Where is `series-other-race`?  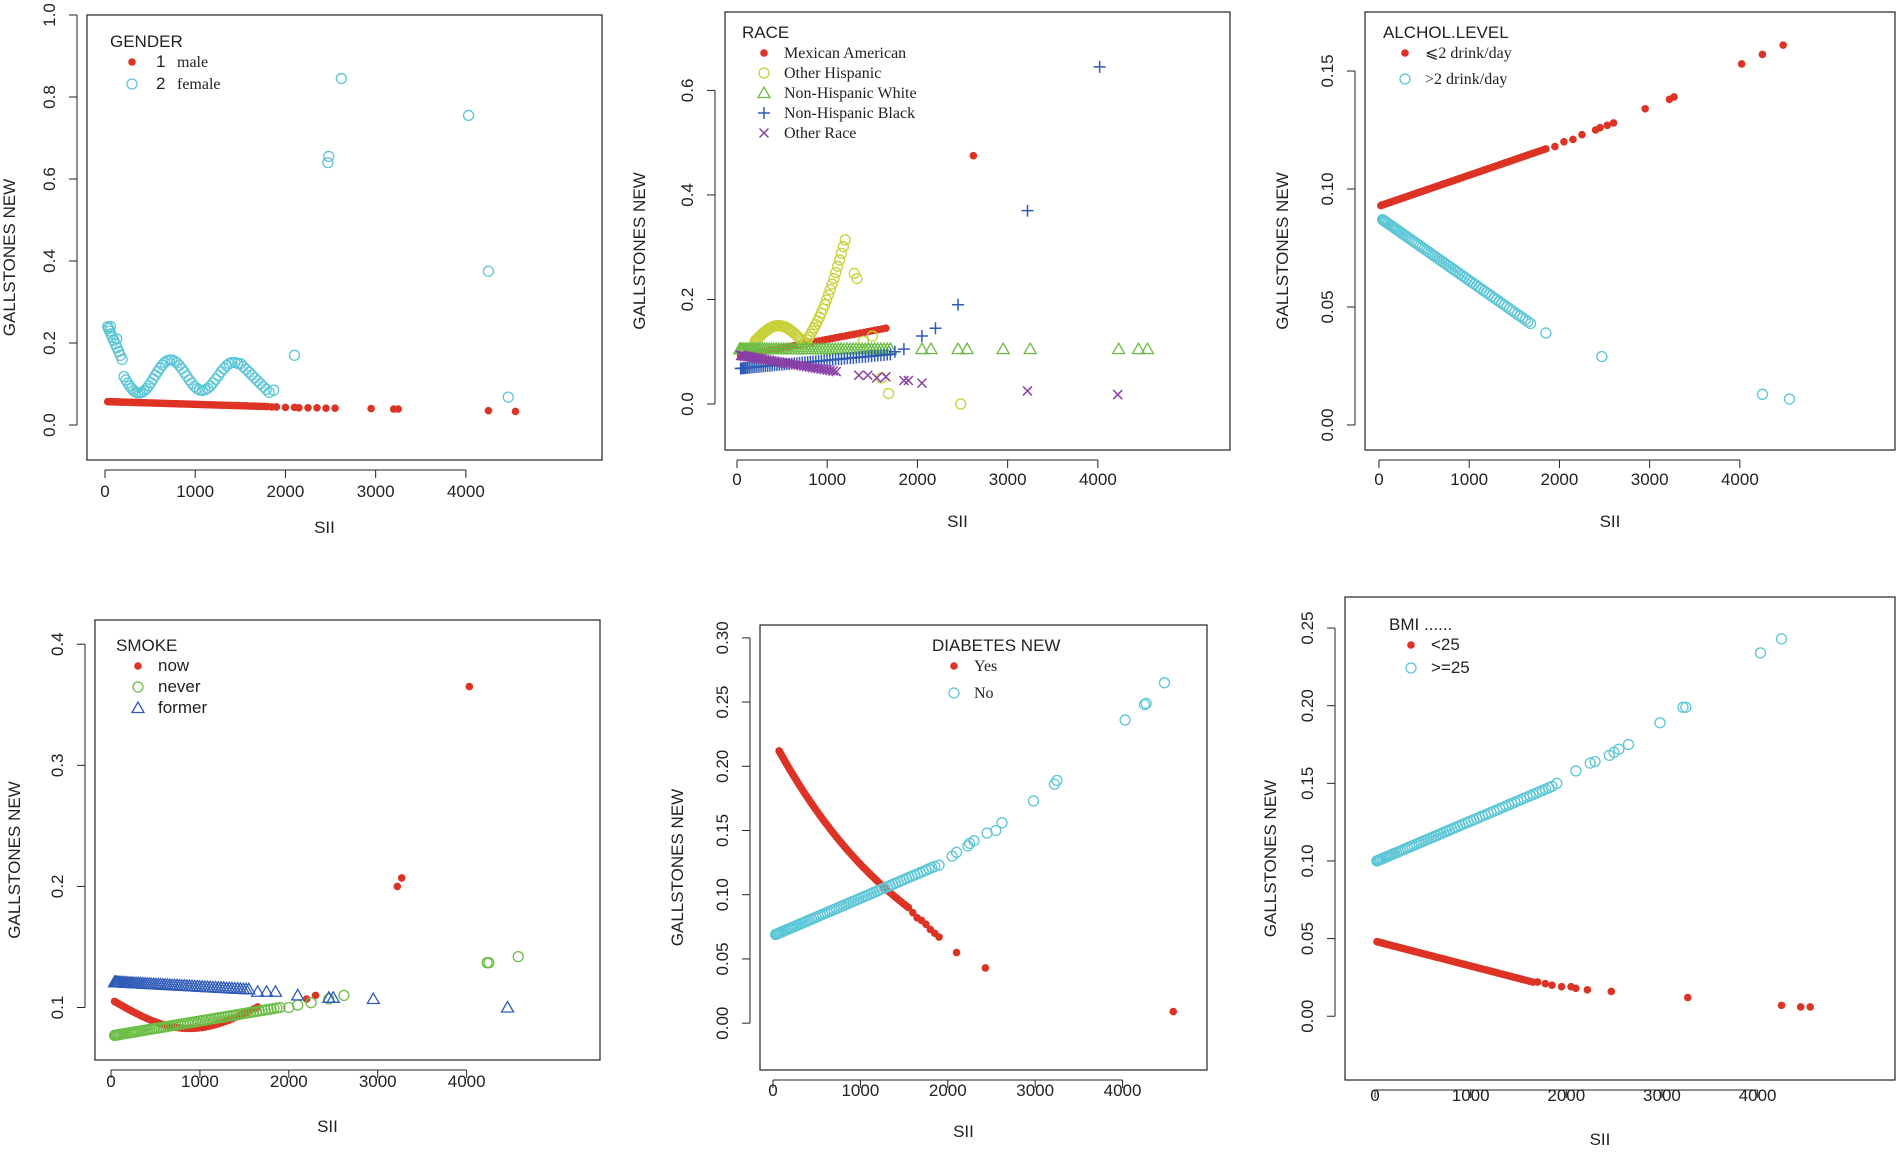
series-other-race is located at coordinates (929, 375).